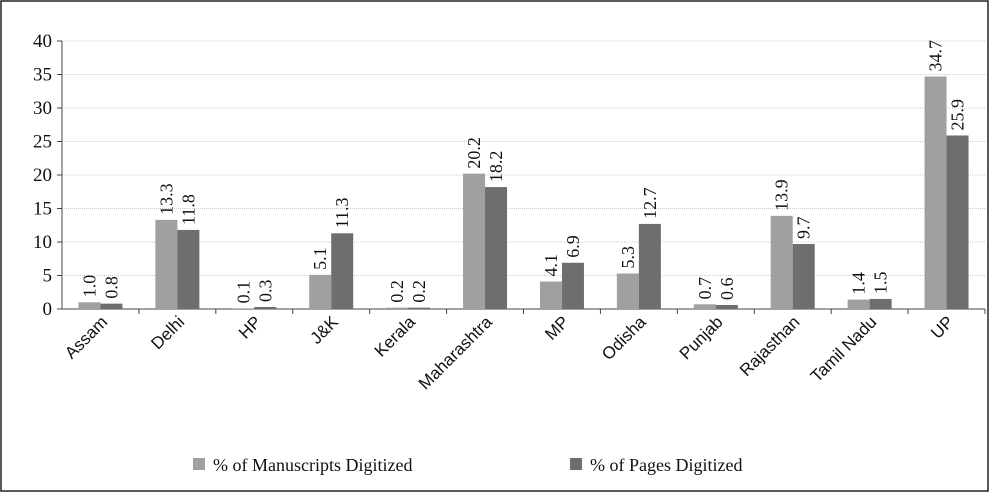 The width and height of the screenshot is (990, 493). I want to click on x-tick-label: MP, so click(556, 327).